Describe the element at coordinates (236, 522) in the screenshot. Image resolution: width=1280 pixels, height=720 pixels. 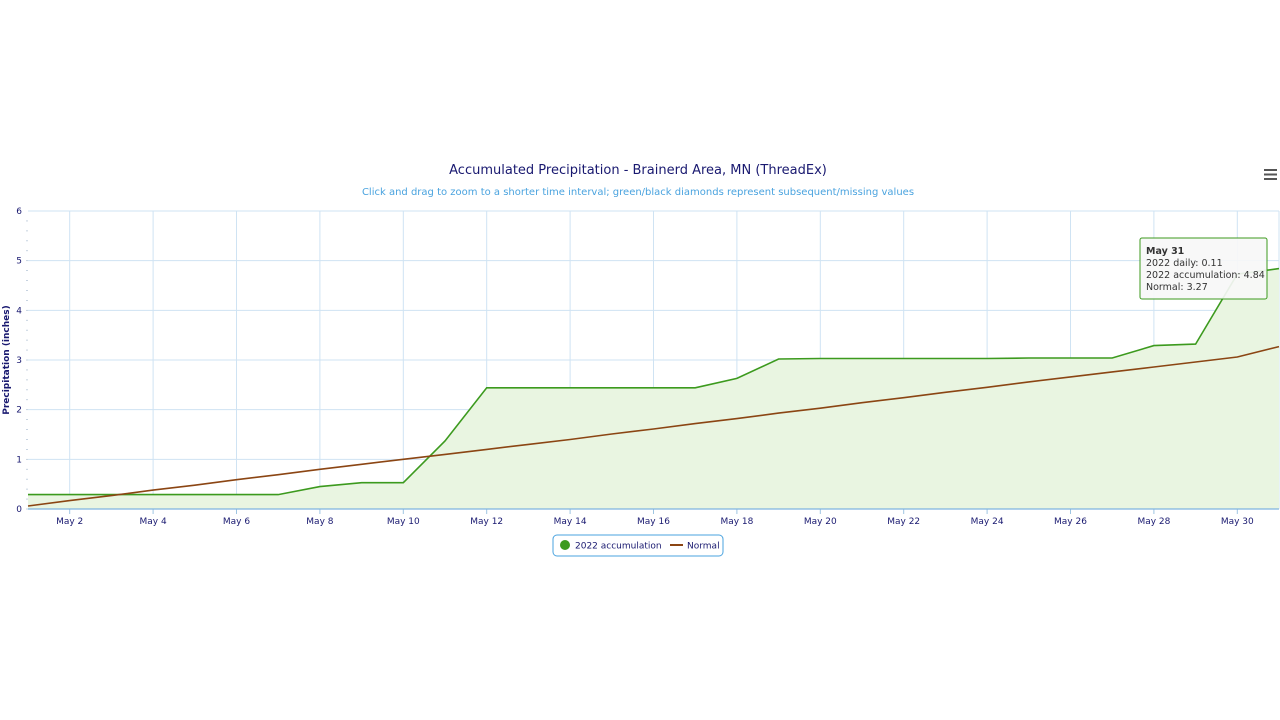
I see `x-tick-label: May 6` at that location.